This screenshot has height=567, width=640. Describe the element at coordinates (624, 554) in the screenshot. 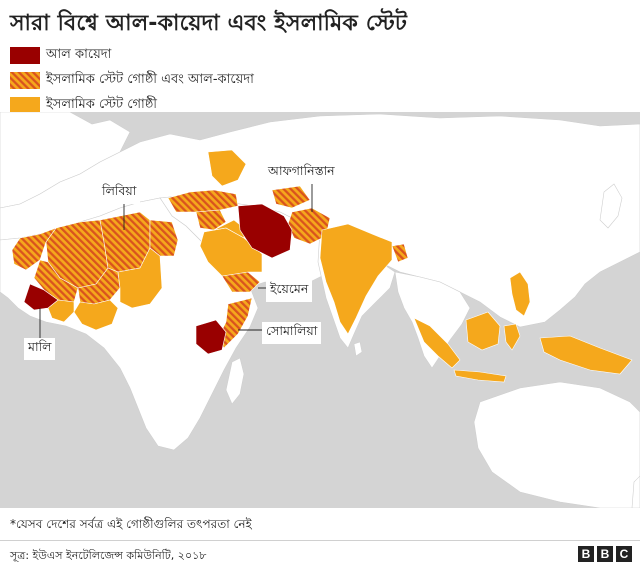

I see `bbc-logo-letter: C` at that location.